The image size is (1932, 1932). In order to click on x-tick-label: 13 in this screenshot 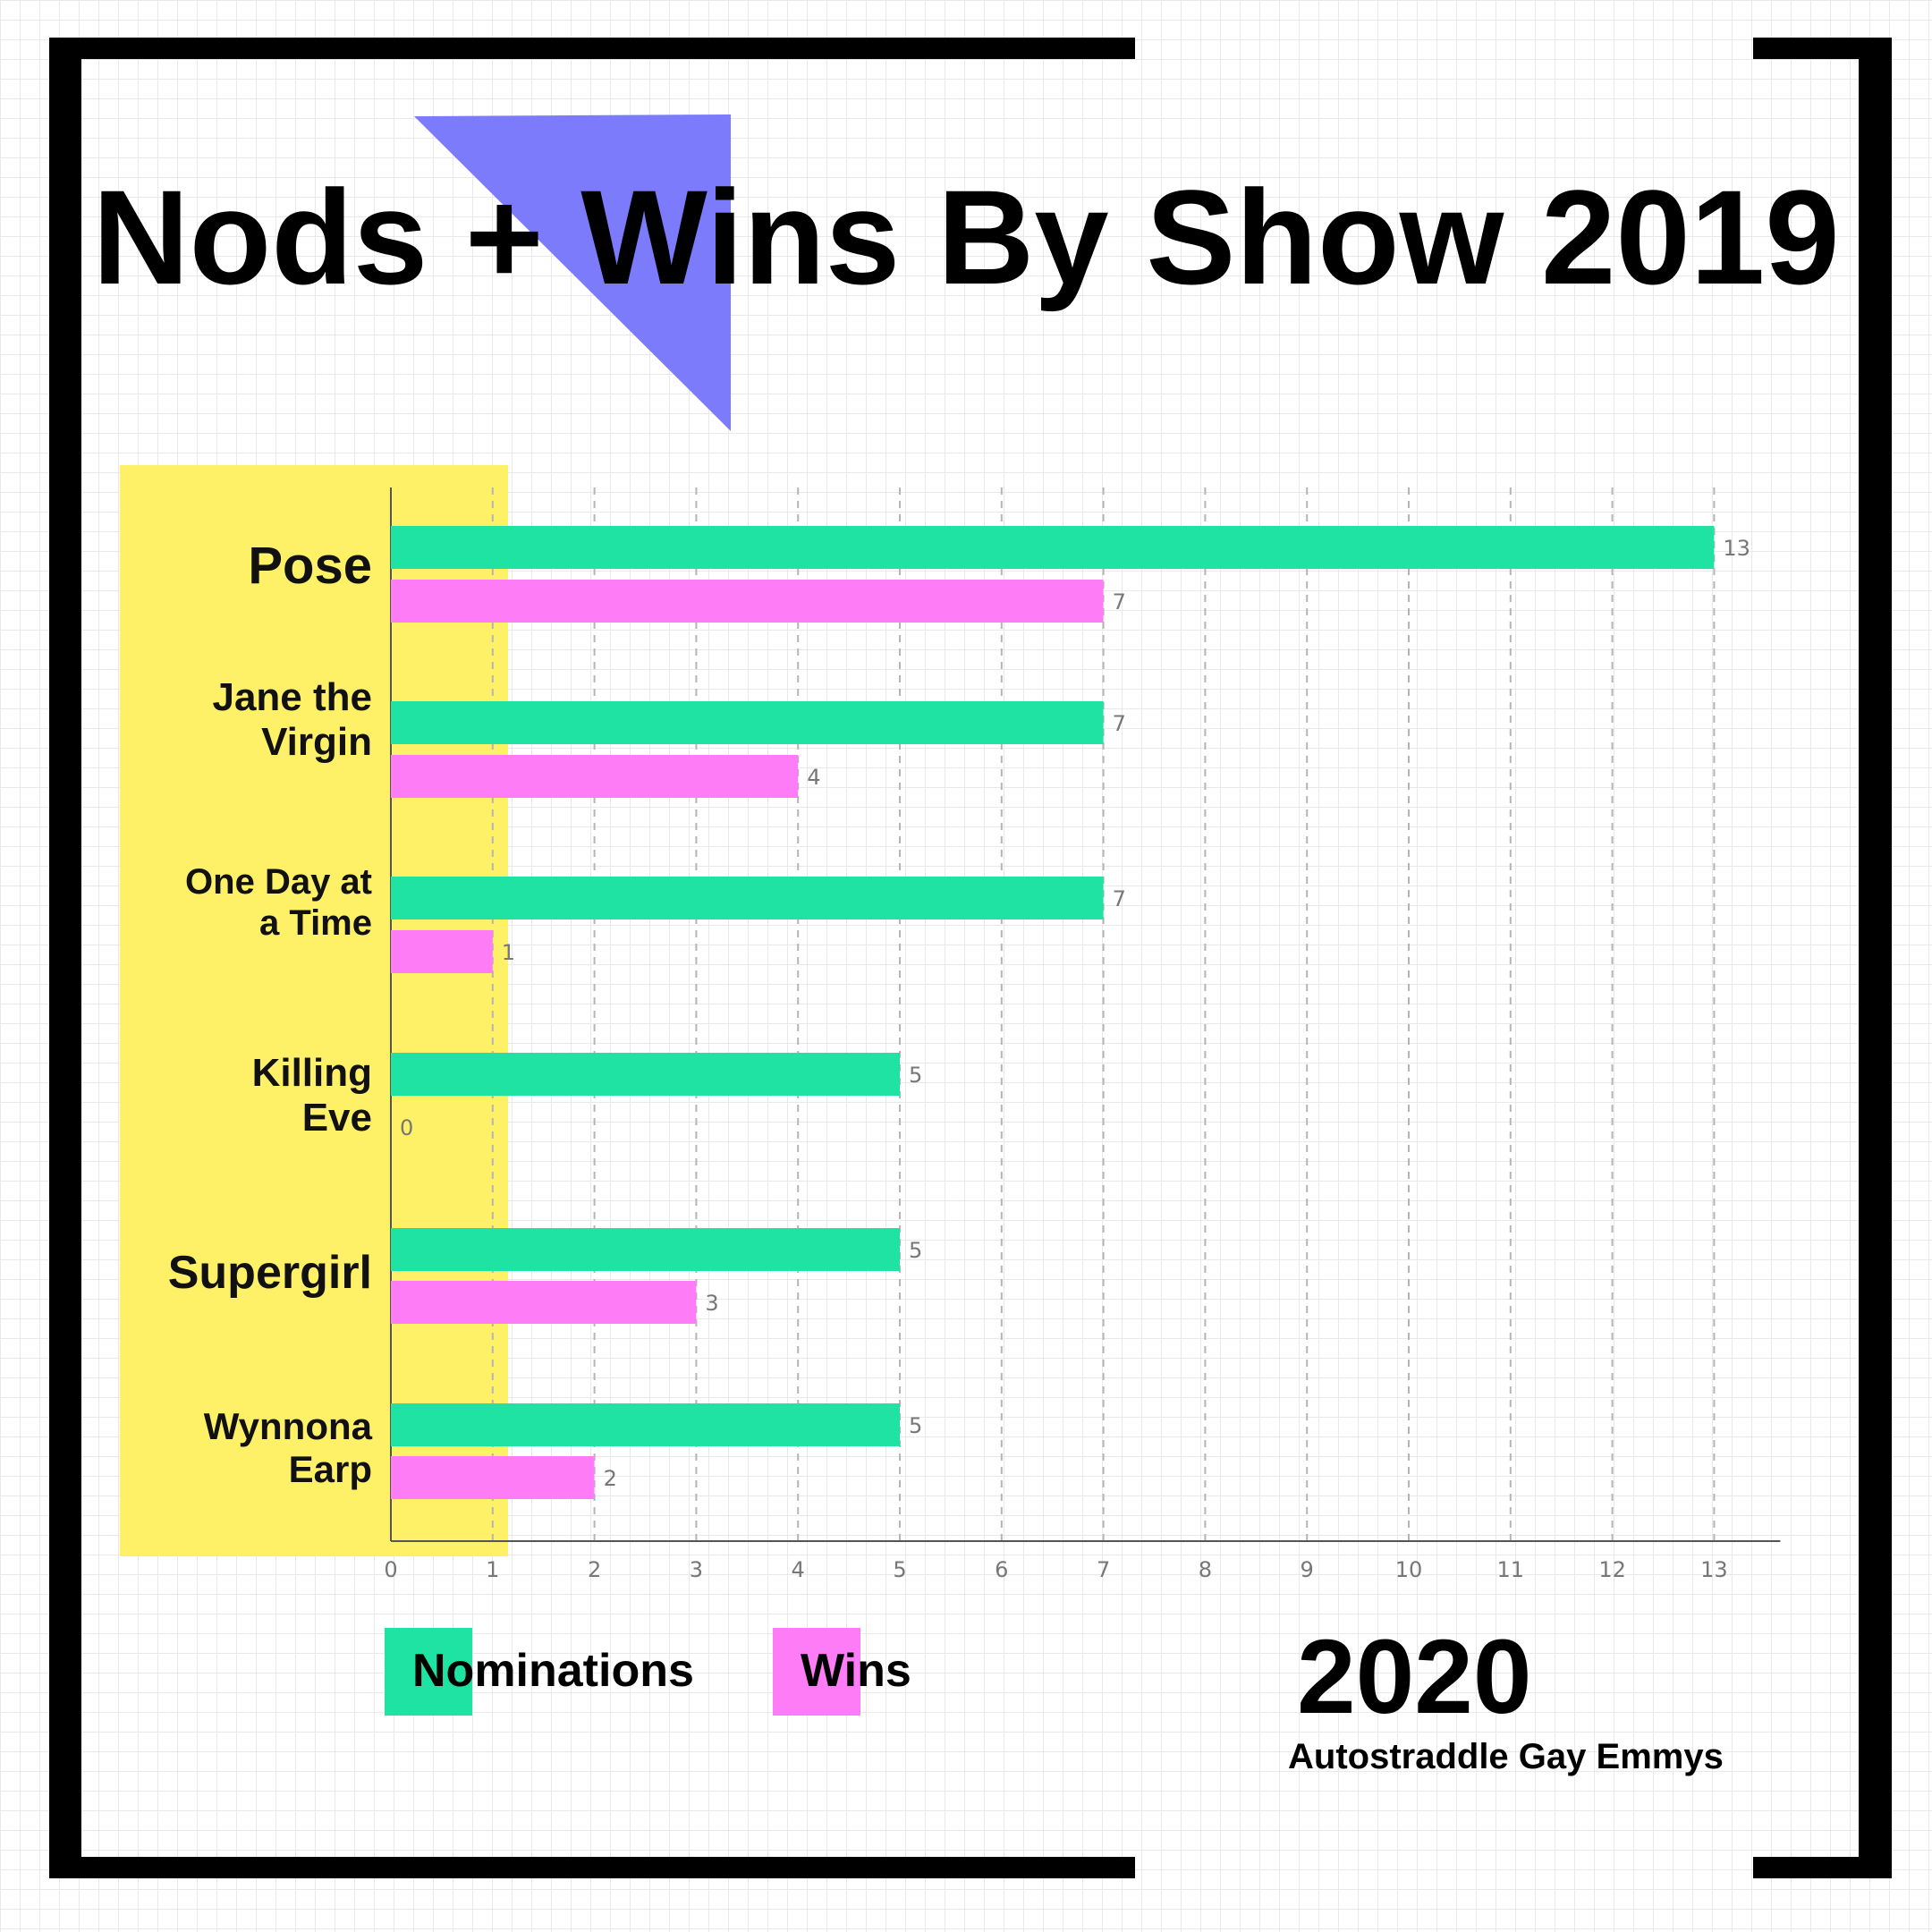, I will do `click(1714, 1569)`.